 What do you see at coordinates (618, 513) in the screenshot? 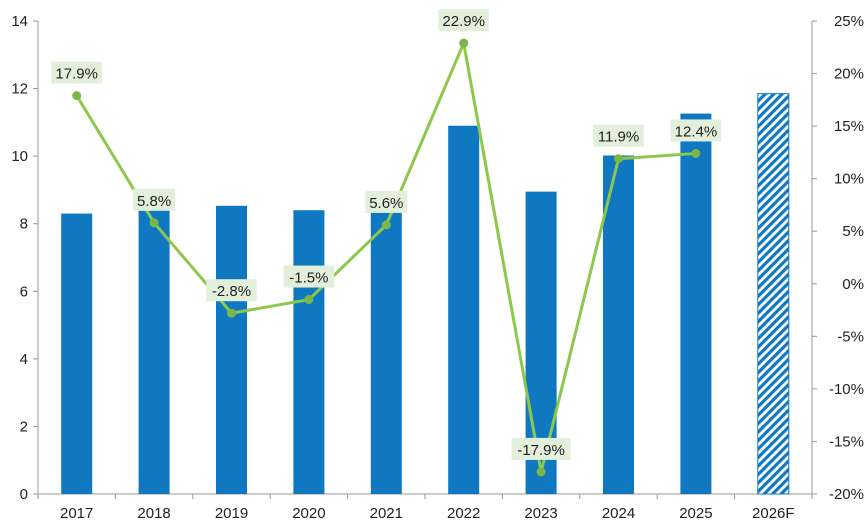
I see `x-tick-label: 2024` at bounding box center [618, 513].